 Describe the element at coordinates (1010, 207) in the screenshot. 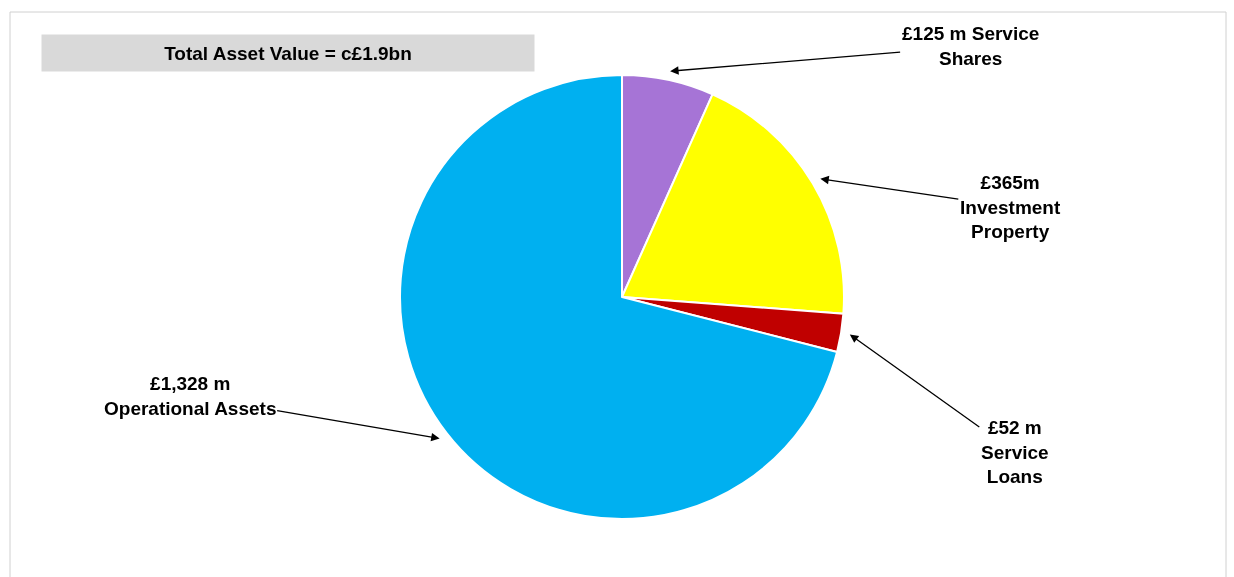

I see `slice-label: £365m Investment Property` at that location.